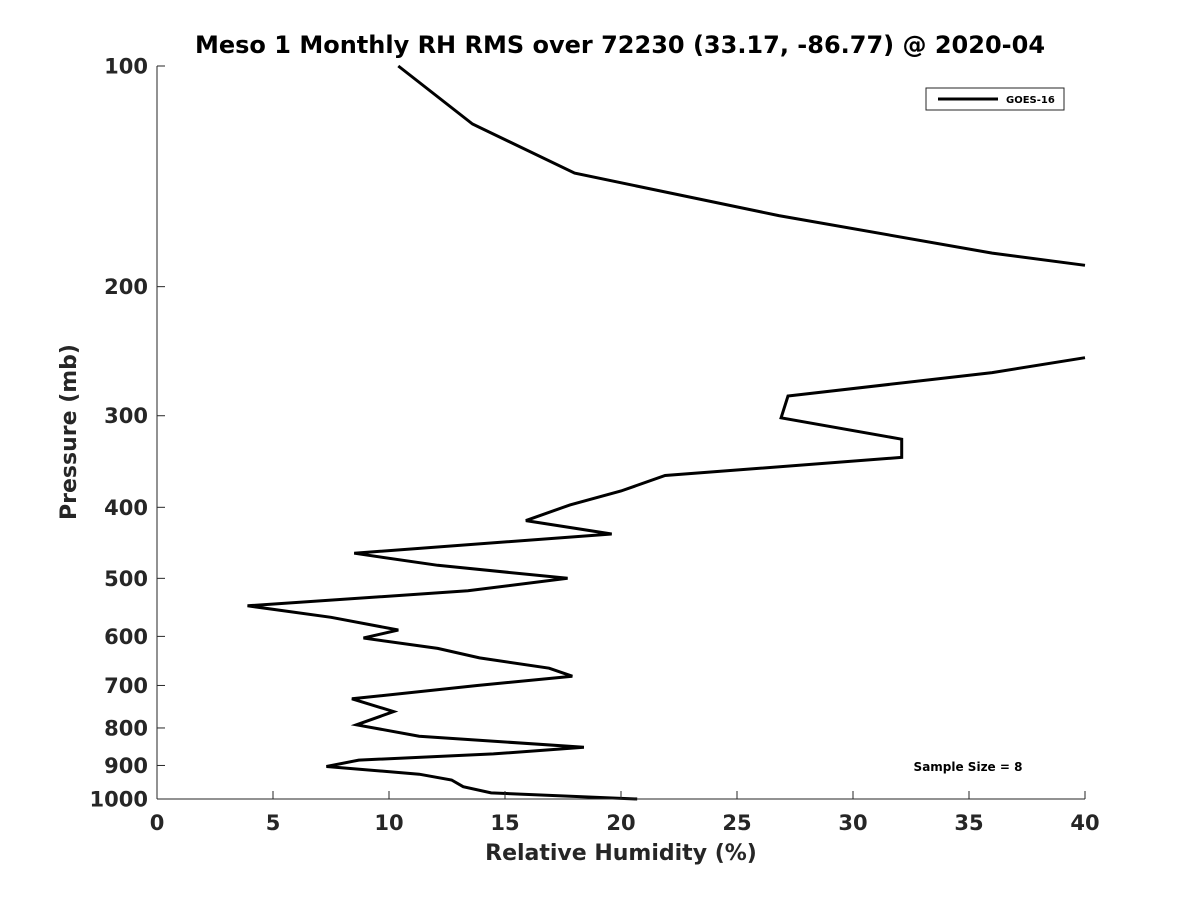 The image size is (1200, 900). I want to click on sample-size-annotation: Sample Size = 8, so click(968, 767).